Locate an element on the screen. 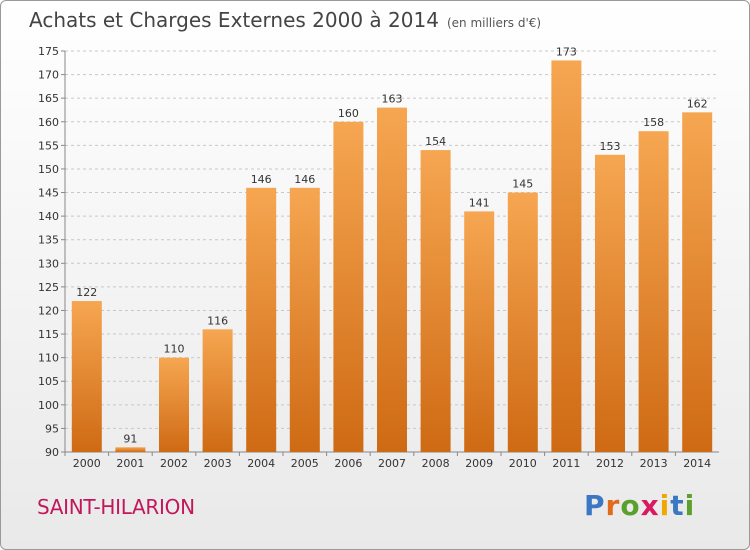  x-tick-label-2012: 2012 is located at coordinates (610, 463).